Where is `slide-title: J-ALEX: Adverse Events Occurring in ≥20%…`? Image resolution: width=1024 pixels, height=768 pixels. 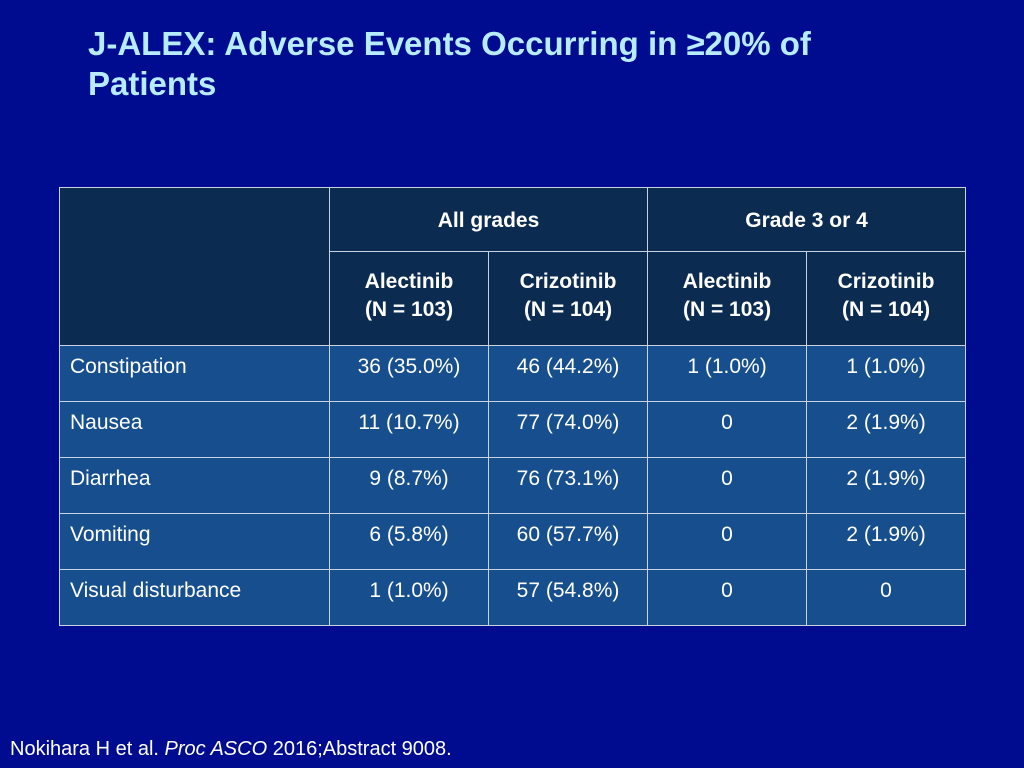 slide-title: J-ALEX: Adverse Events Occurring in ≥20%… is located at coordinates (449, 63).